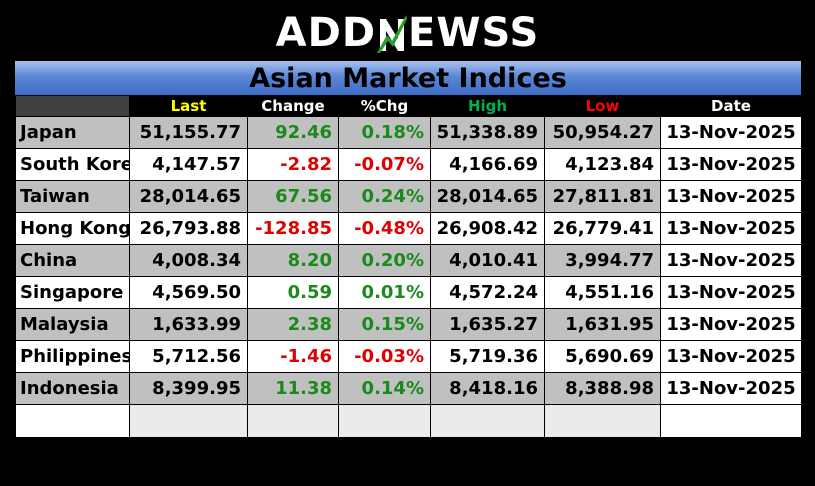 The image size is (815, 486). I want to click on country-cell: Philippines, so click(72, 356).